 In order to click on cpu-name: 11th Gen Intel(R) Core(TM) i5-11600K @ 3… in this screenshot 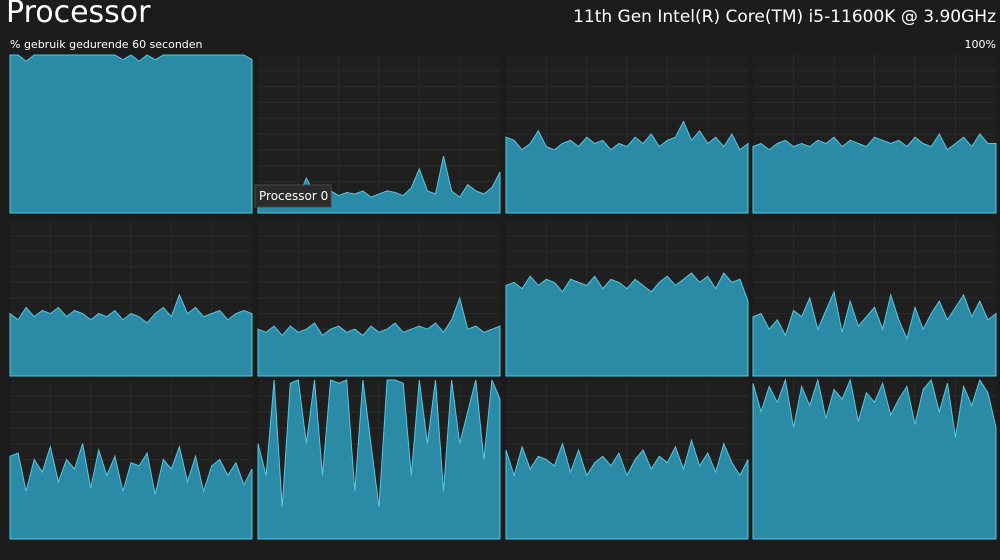, I will do `click(784, 17)`.